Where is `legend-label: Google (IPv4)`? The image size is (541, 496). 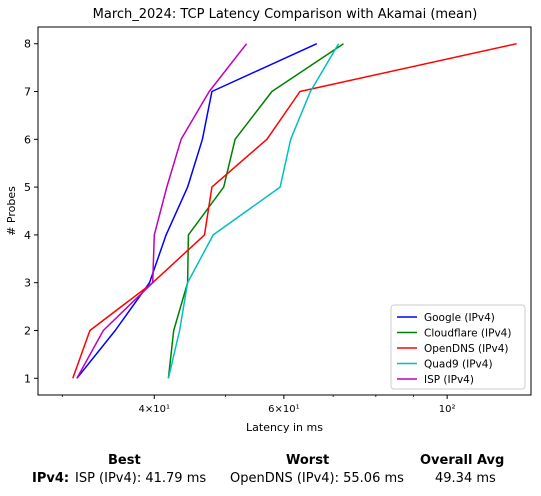 legend-label: Google (IPv4) is located at coordinates (459, 318).